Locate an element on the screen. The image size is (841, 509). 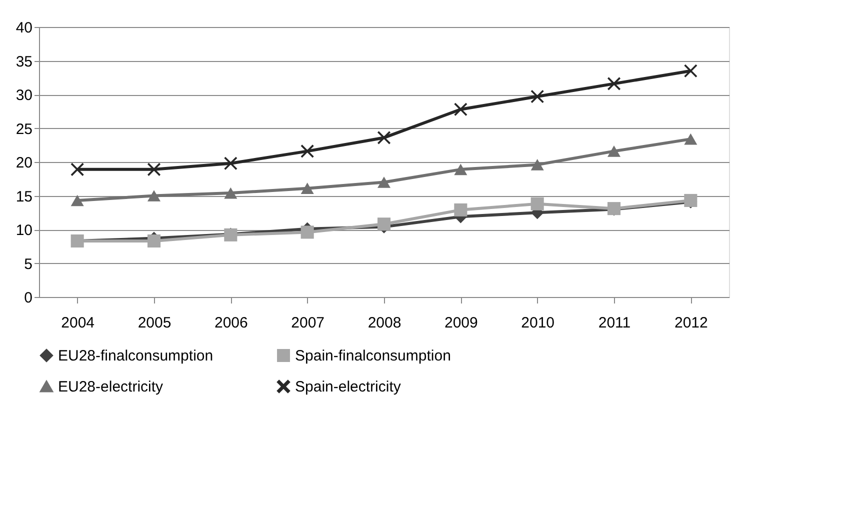
y-tick-label: 40 is located at coordinates (24, 28).